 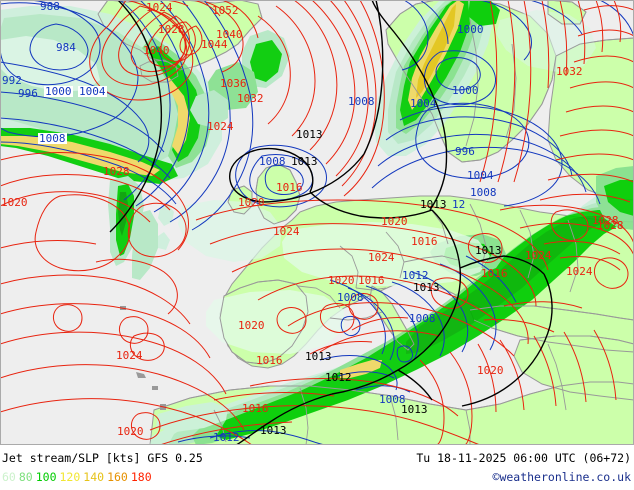 What do you see at coordinates (9, 477) in the screenshot?
I see `legend-value-60: 60` at bounding box center [9, 477].